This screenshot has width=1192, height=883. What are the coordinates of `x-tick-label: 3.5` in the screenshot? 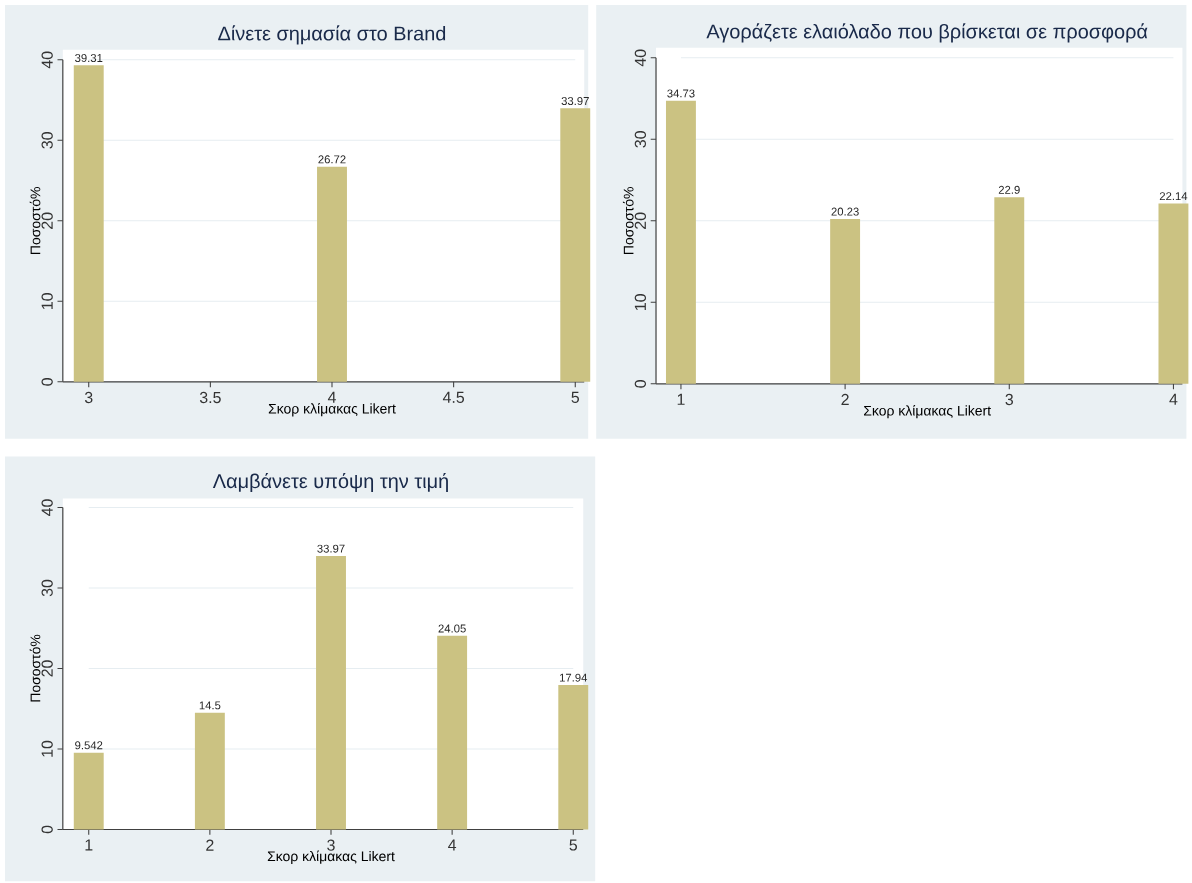 It's located at (210, 397).